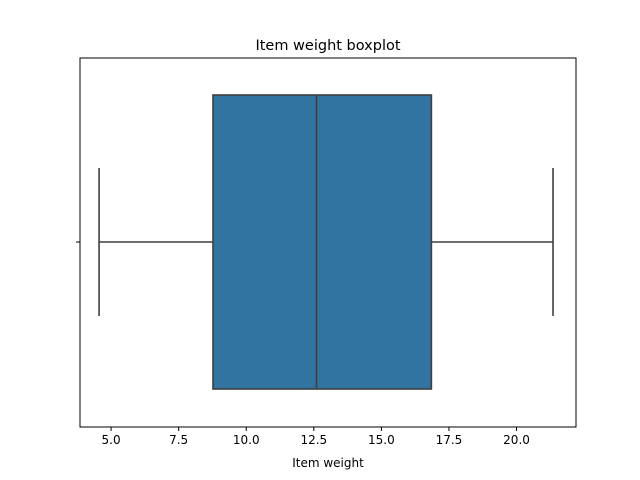 The width and height of the screenshot is (640, 480). Describe the element at coordinates (178, 440) in the screenshot. I see `x-tick-label: 7.5` at that location.